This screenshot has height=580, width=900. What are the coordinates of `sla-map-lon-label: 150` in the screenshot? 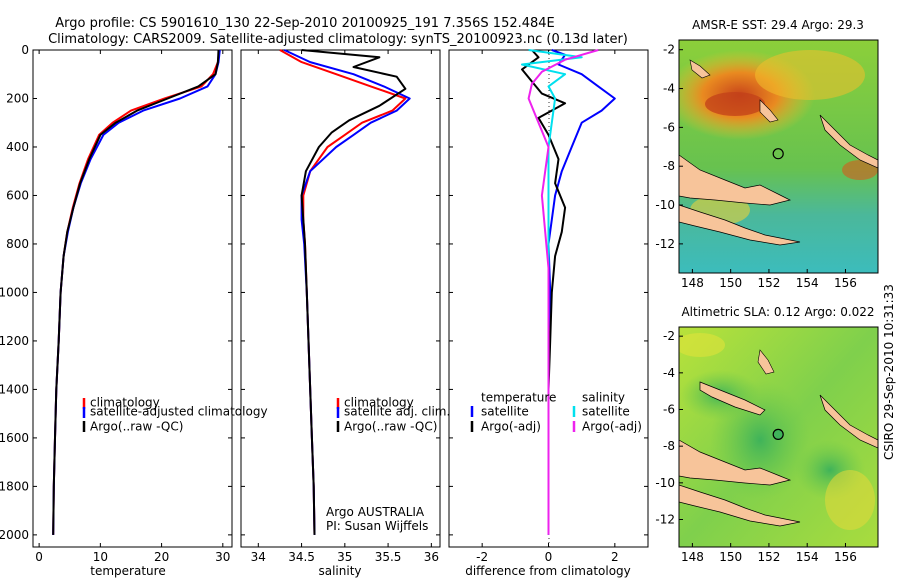 It's located at (730, 557).